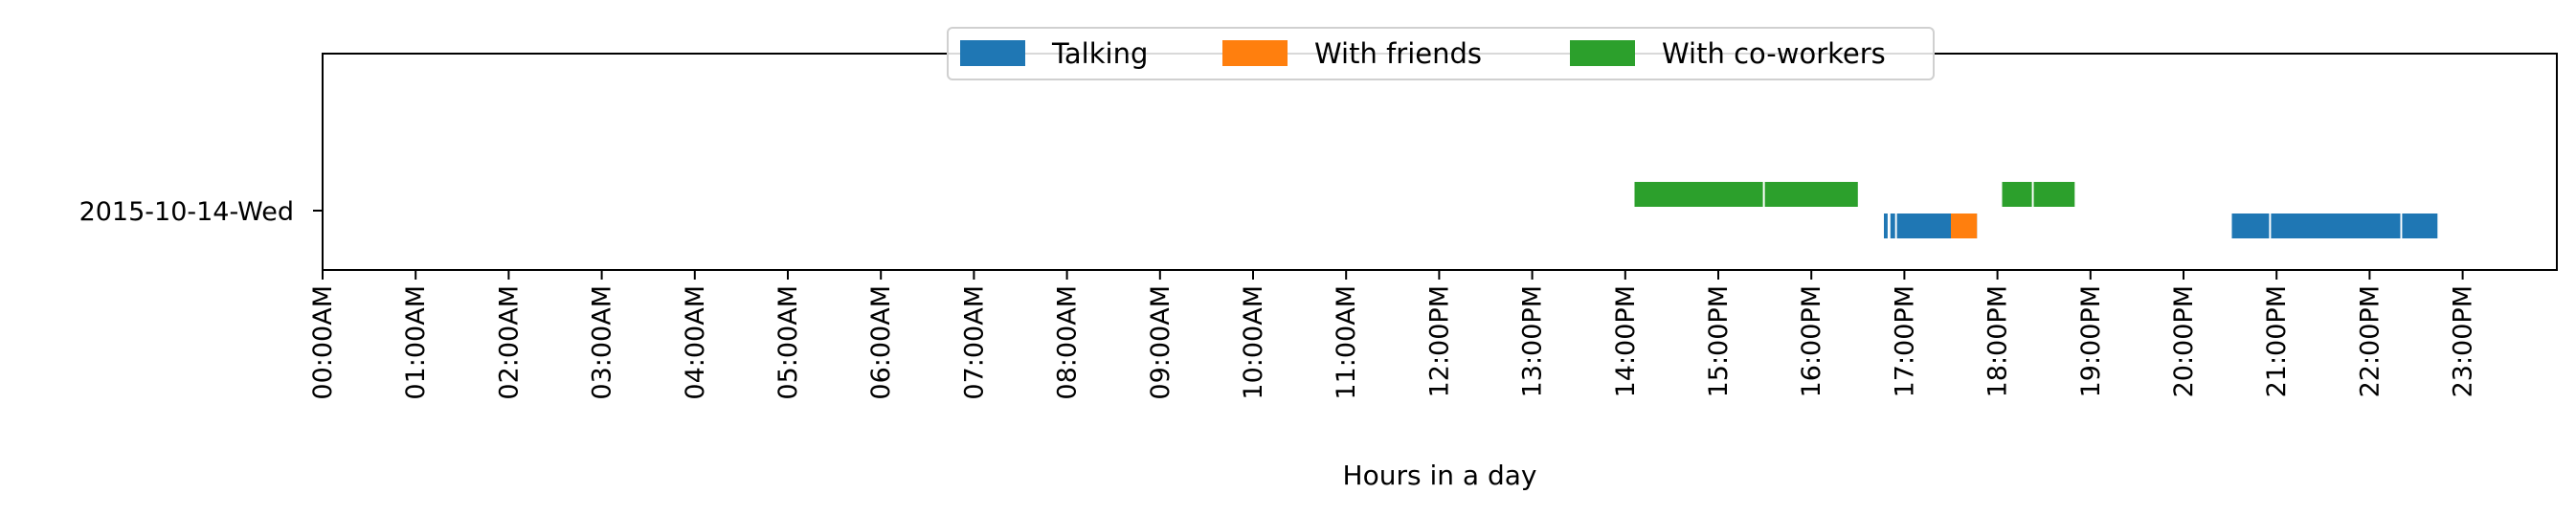 This screenshot has width=2576, height=517. I want to click on x-tick-label: 09:00AM, so click(1161, 342).